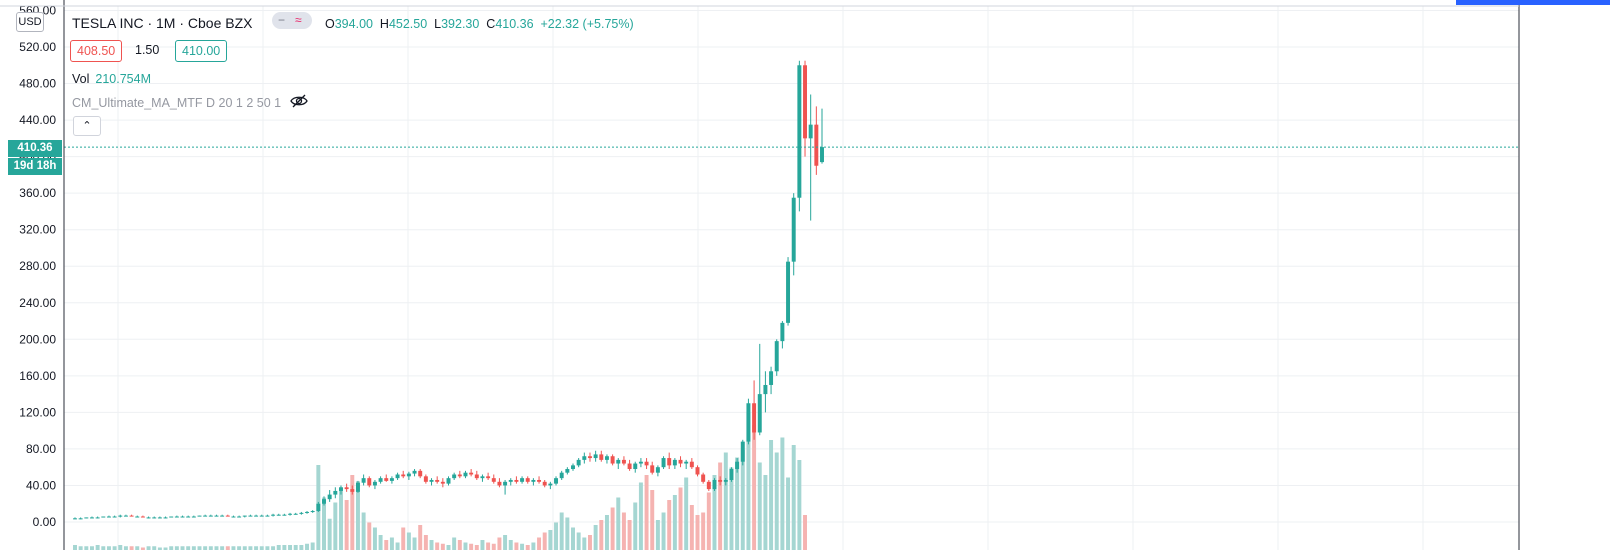 The height and width of the screenshot is (550, 1610). Describe the element at coordinates (162, 23) in the screenshot. I see `symbol-title: TESLA INC · 1M · Cboe BZX` at that location.